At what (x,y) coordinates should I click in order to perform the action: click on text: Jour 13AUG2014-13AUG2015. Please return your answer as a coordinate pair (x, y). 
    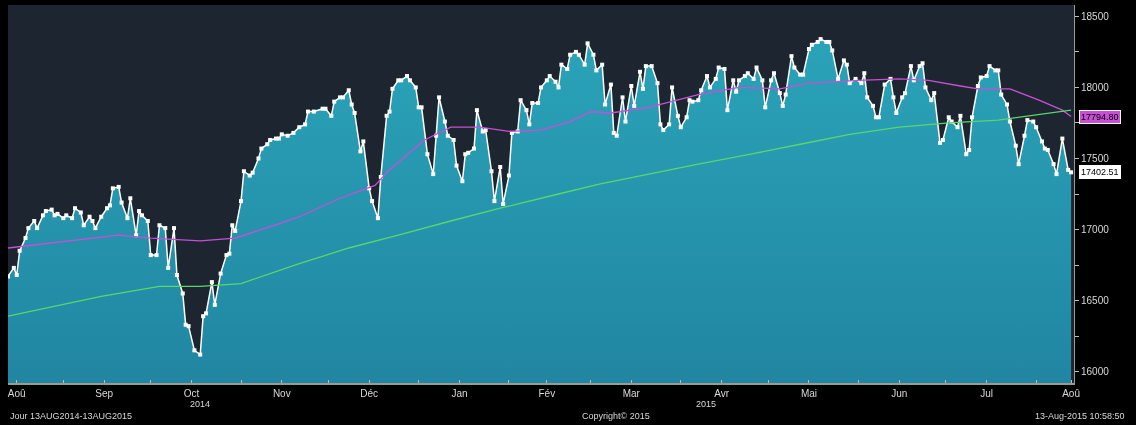
    Looking at the image, I should click on (71, 416).